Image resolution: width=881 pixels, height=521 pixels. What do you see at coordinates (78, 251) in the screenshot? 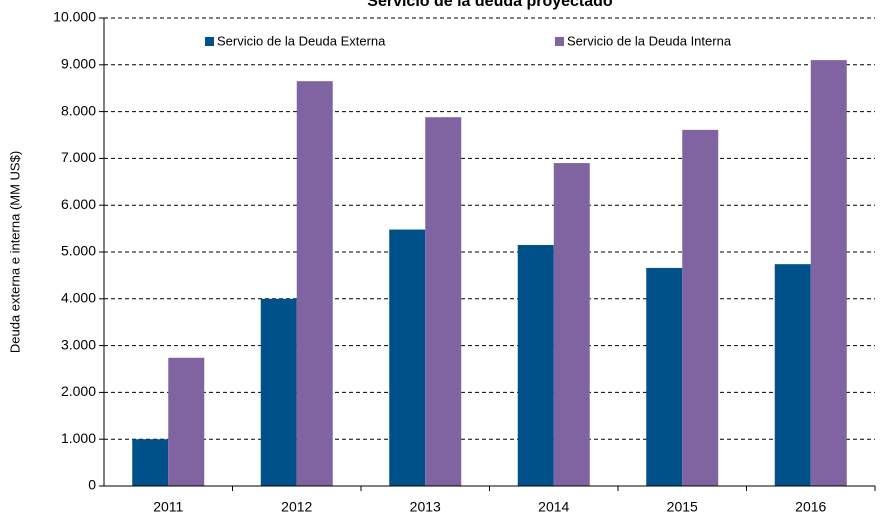
I see `y-tick-label: 5.000` at bounding box center [78, 251].